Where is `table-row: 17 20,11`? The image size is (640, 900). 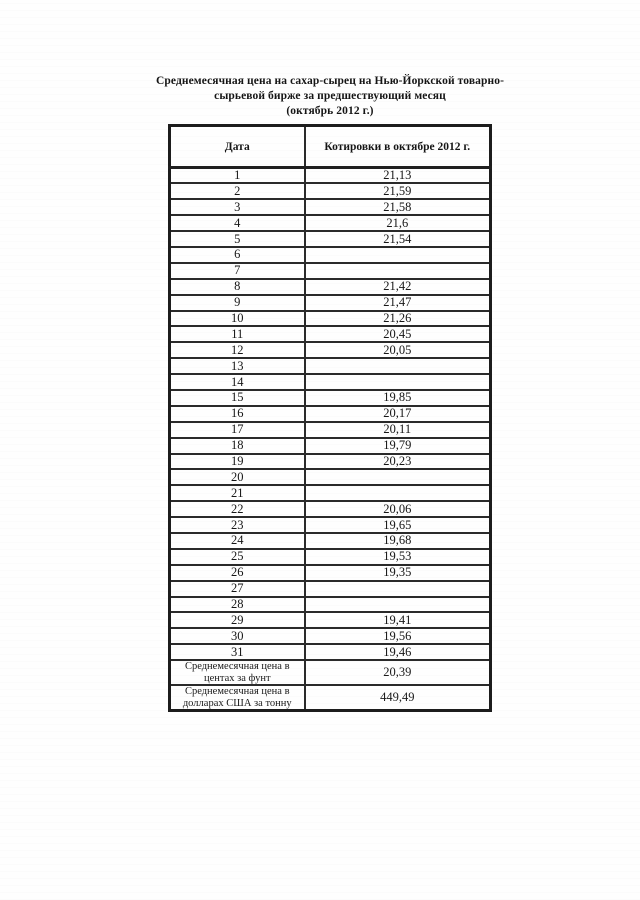 table-row: 17 20,11 is located at coordinates (330, 429).